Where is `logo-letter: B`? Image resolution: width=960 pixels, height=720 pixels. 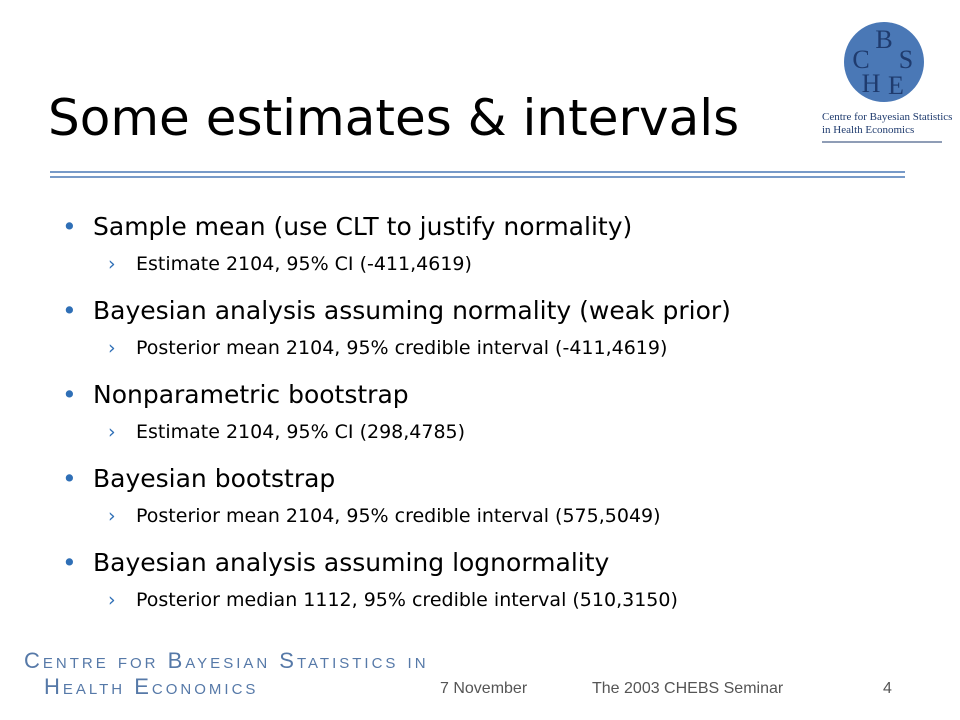
logo-letter: B is located at coordinates (883, 39).